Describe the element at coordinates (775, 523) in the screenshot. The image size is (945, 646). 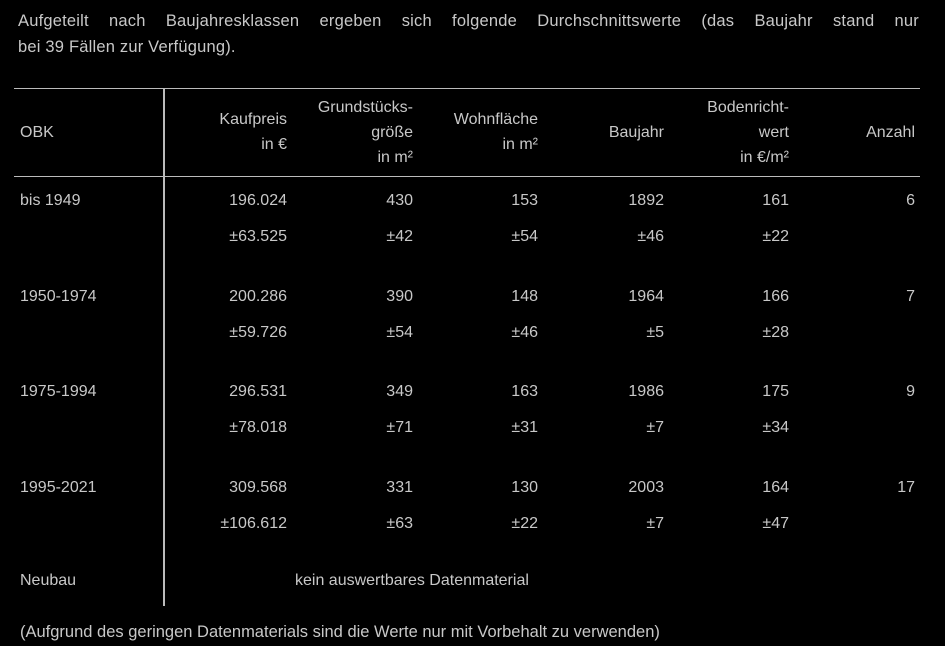
I see `sd-value: ±47` at that location.